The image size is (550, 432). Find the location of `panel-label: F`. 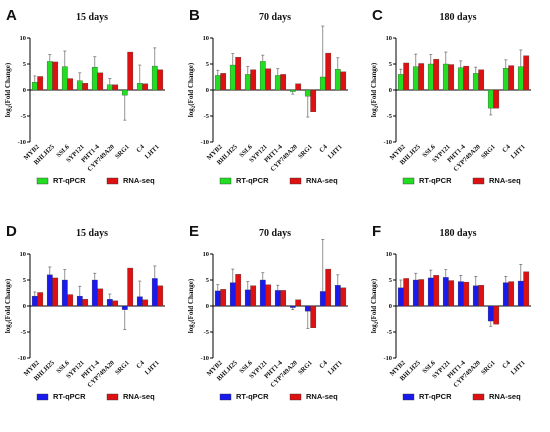

panel-label: F is located at coordinates (376, 231).